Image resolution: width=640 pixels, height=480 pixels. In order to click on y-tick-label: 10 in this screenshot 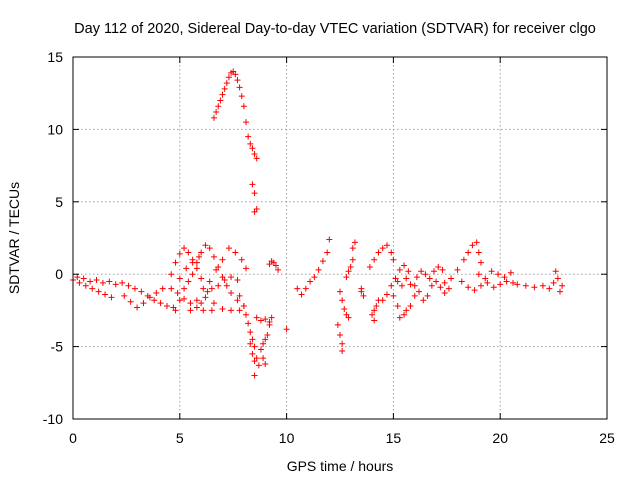, I will do `click(55, 129)`.